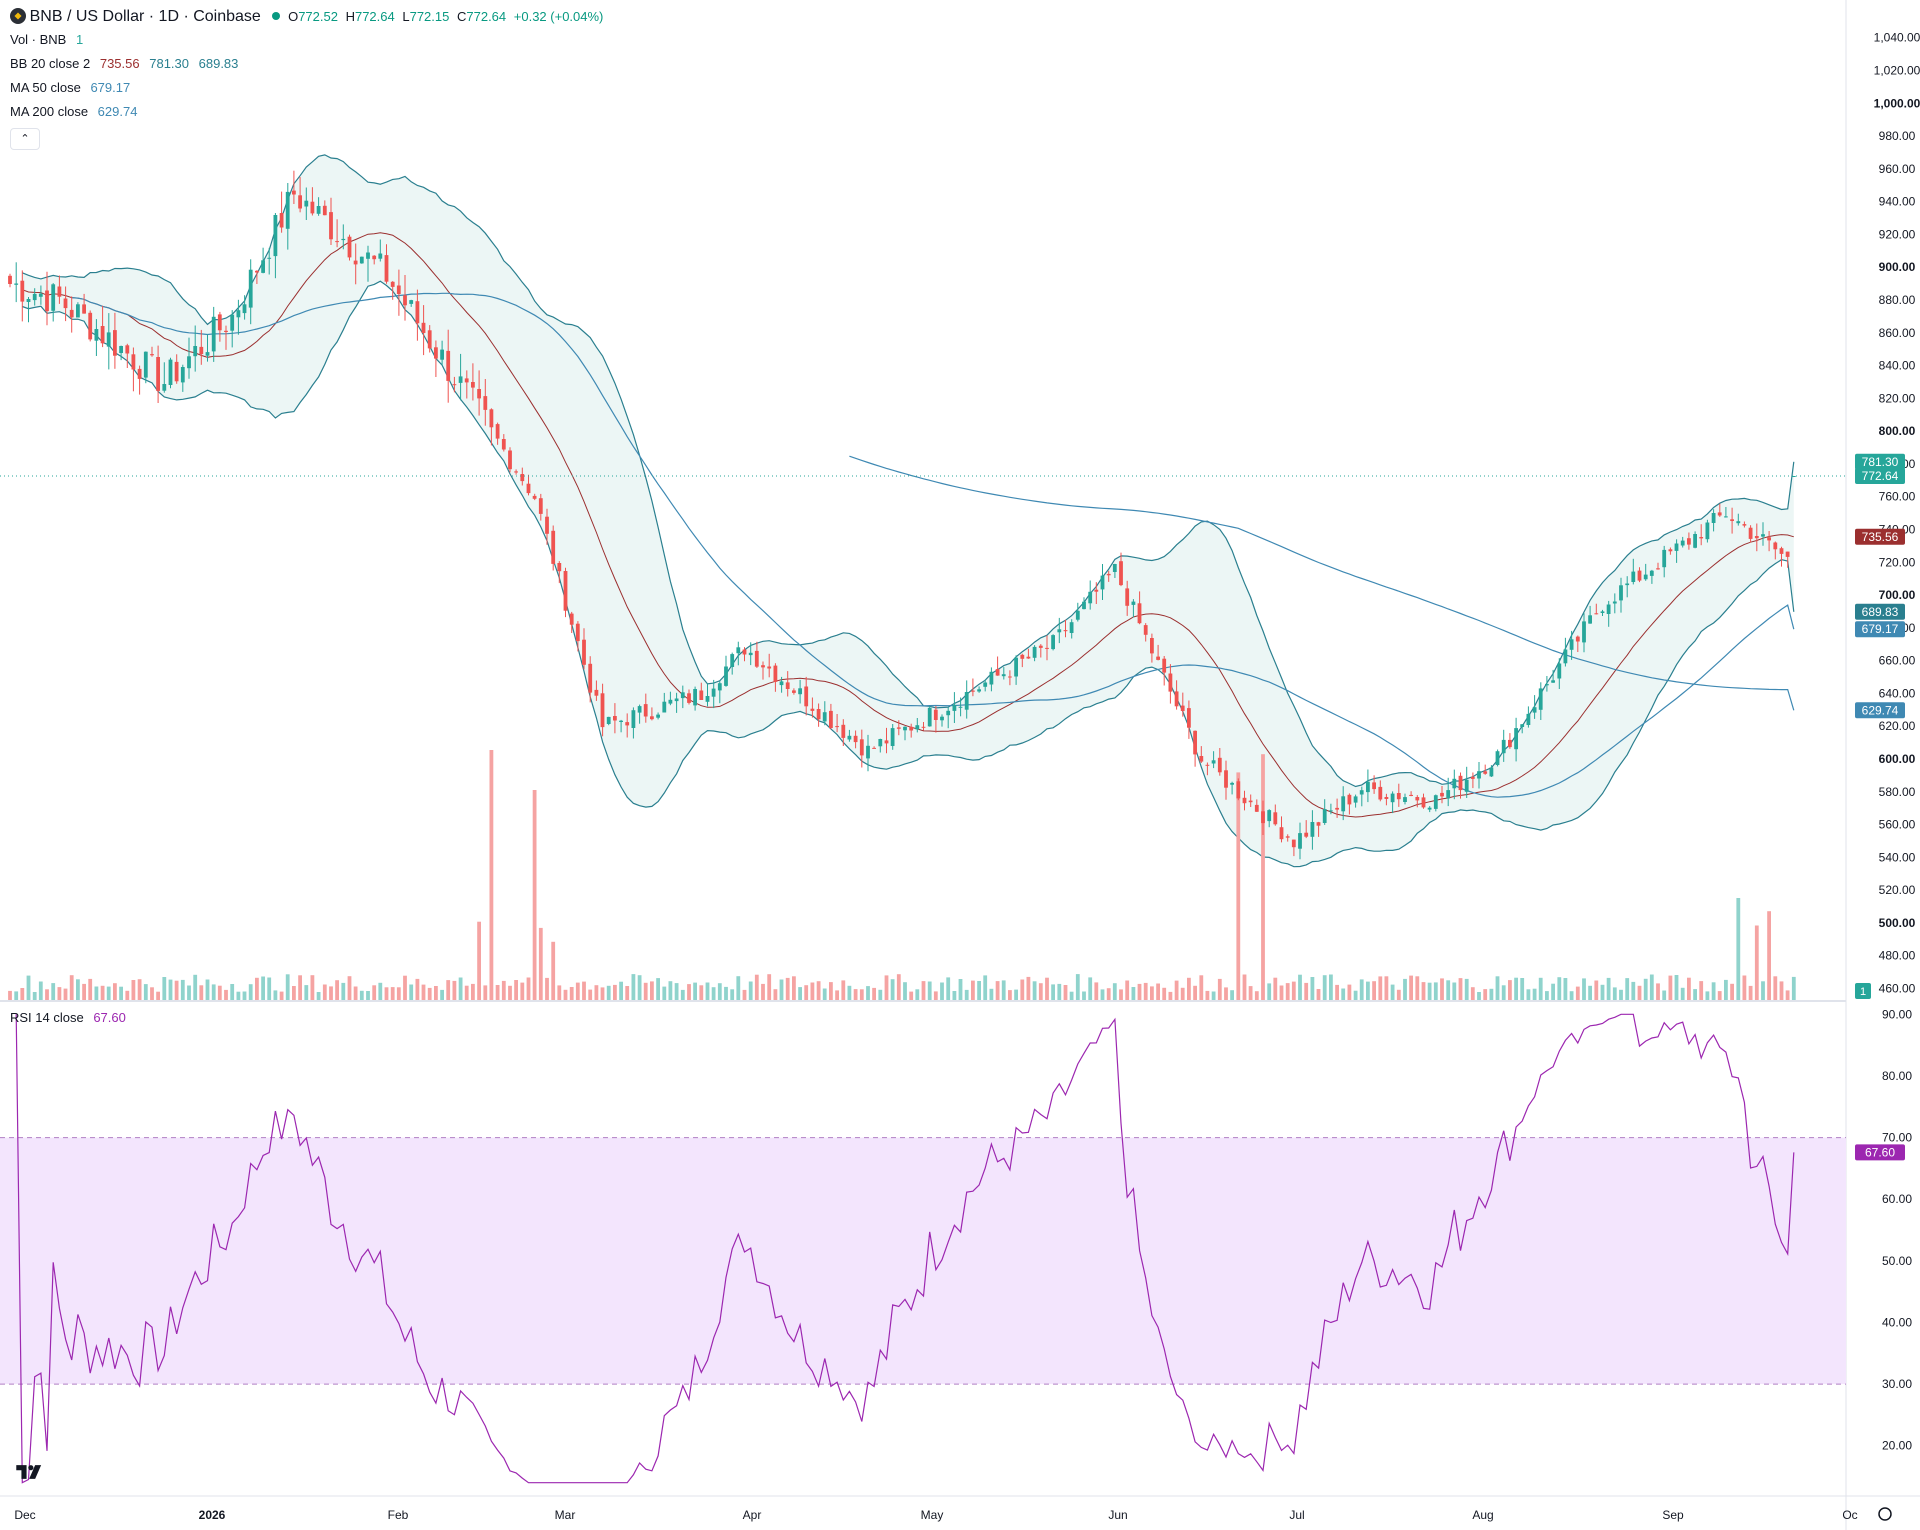  Describe the element at coordinates (30, 1472) in the screenshot. I see `tradingview-logo-icon` at that location.